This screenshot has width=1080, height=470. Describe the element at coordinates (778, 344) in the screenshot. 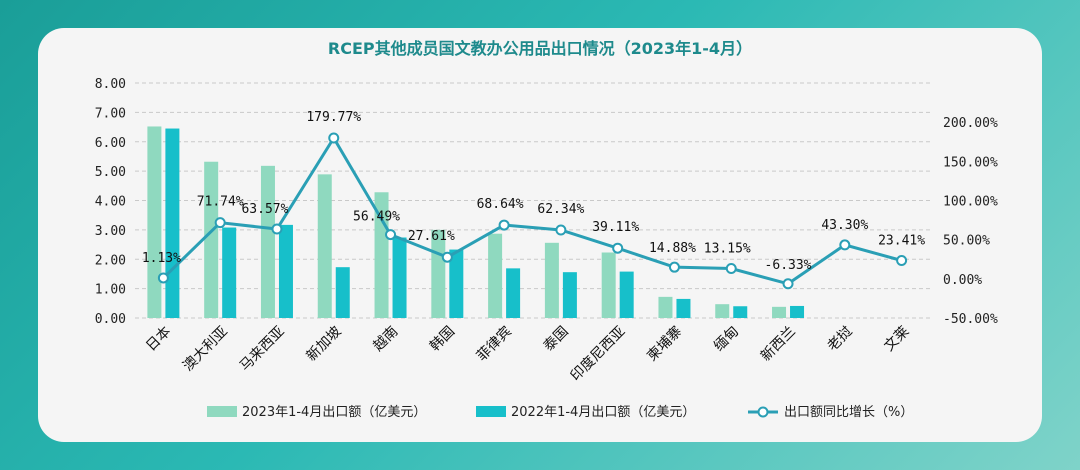

I see `category-label: 新西兰` at that location.